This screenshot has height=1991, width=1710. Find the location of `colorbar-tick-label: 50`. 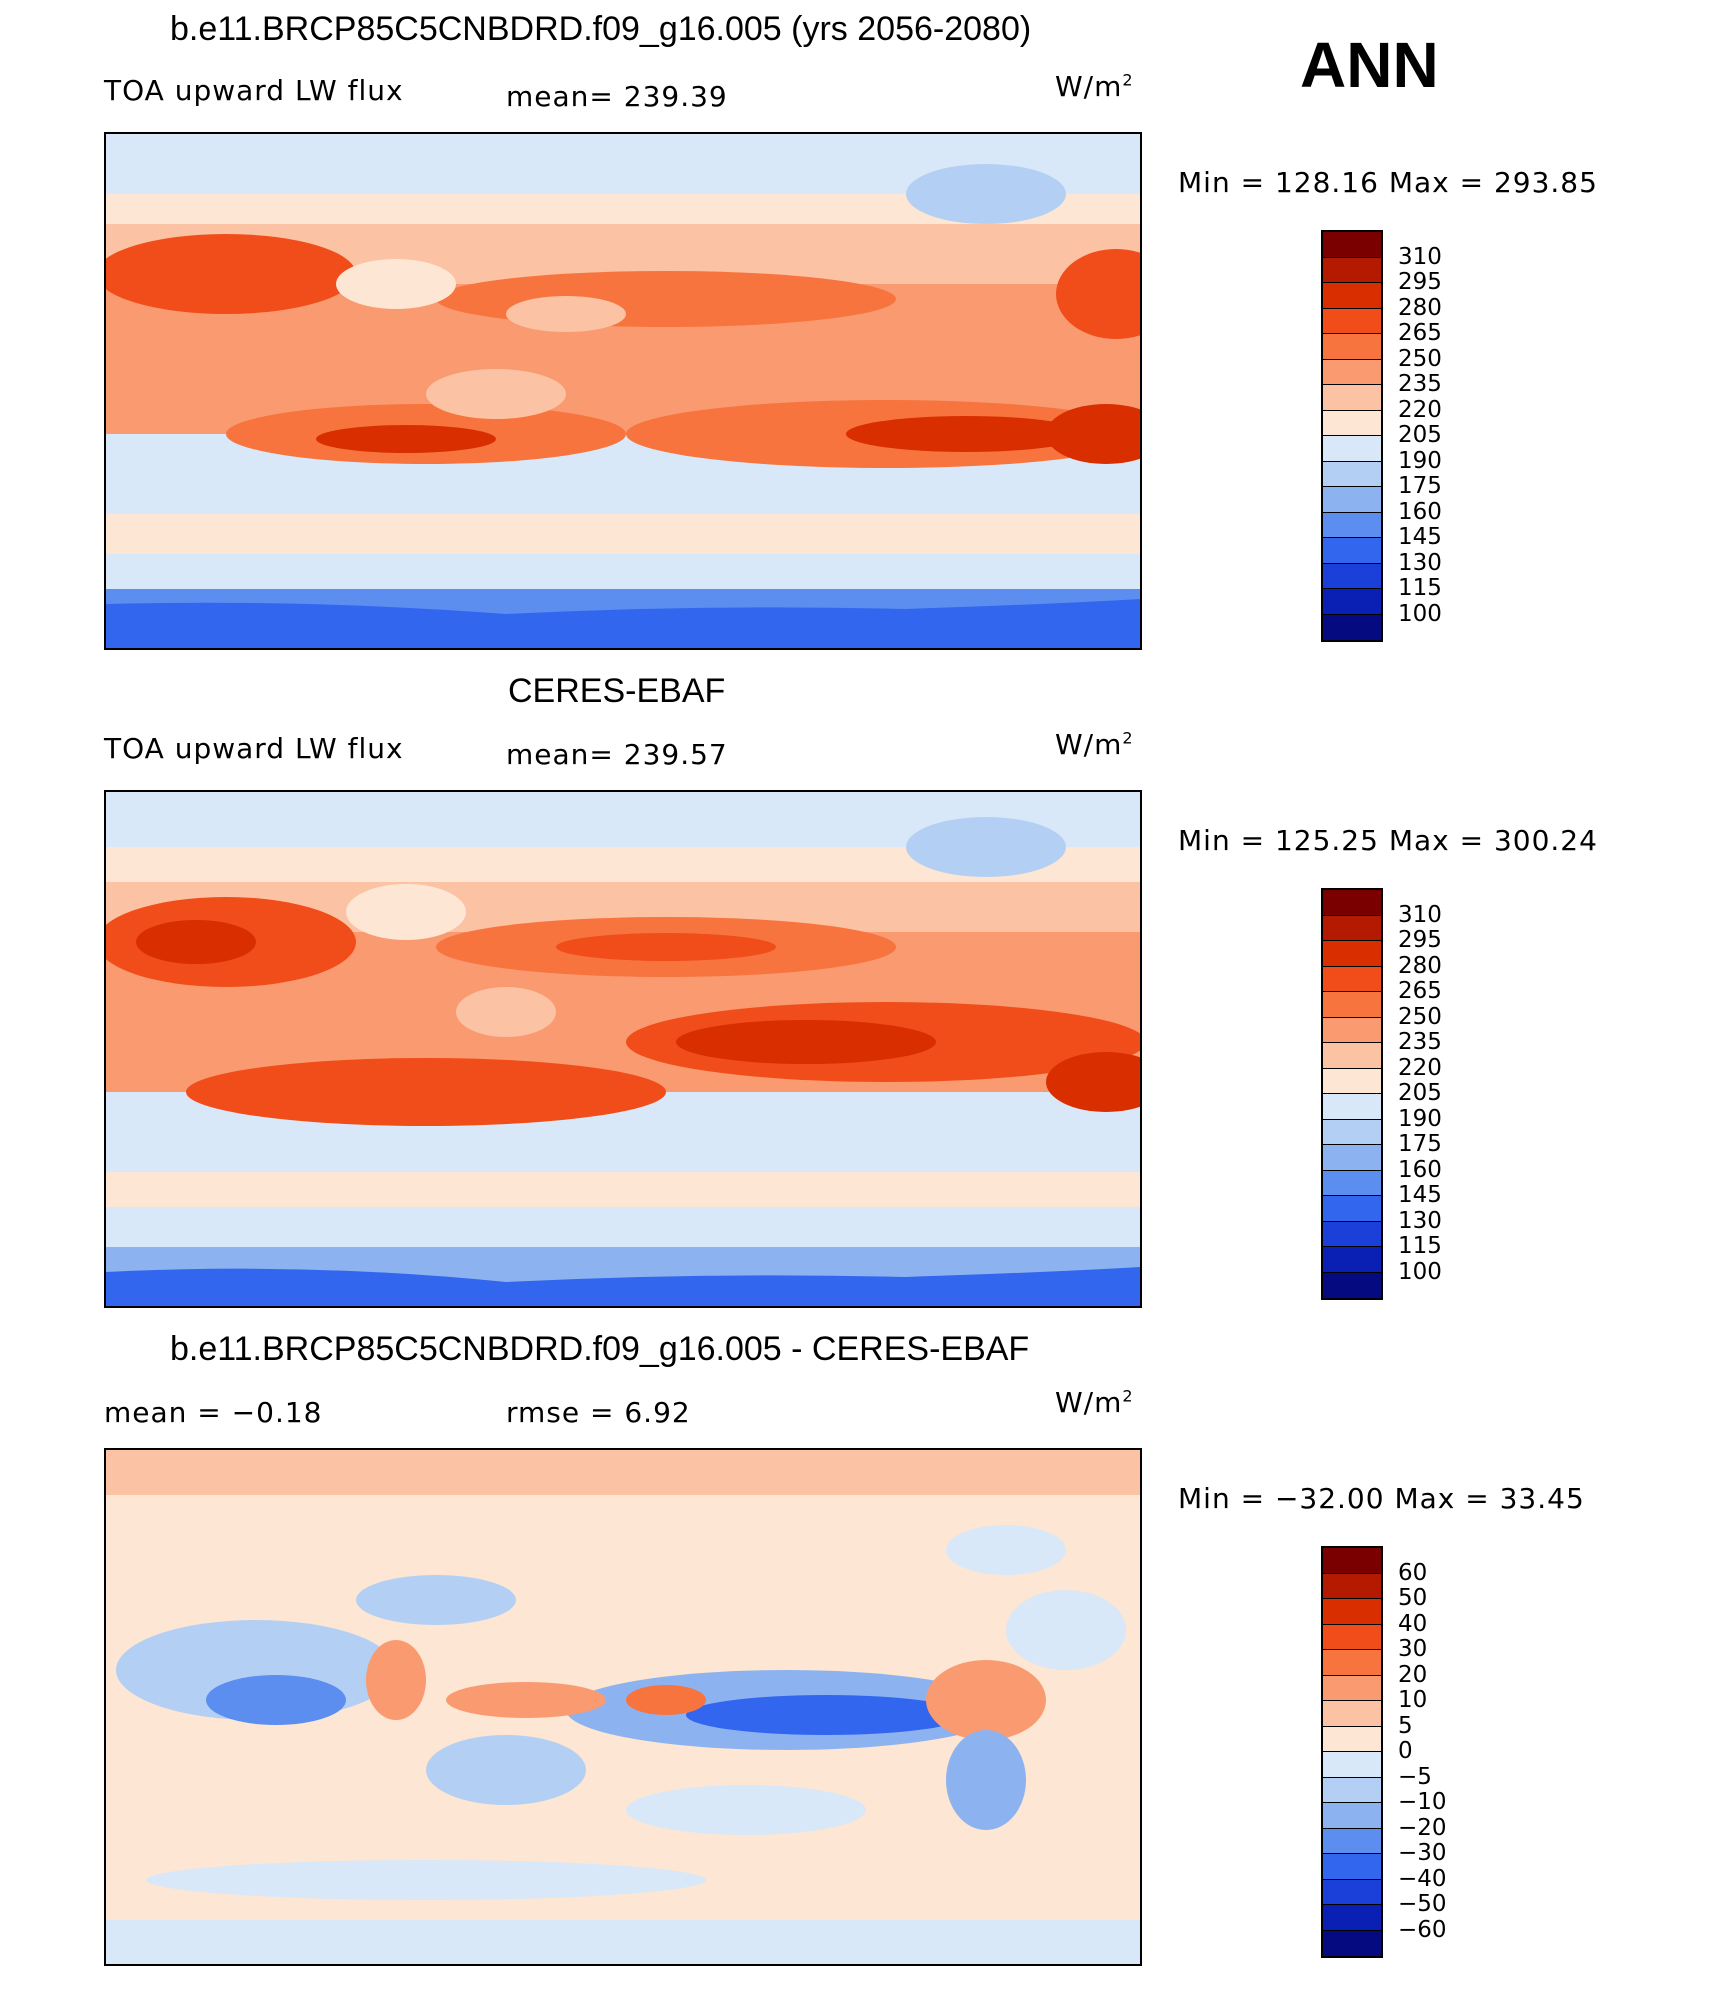

colorbar-tick-label: 50 is located at coordinates (1413, 1598).